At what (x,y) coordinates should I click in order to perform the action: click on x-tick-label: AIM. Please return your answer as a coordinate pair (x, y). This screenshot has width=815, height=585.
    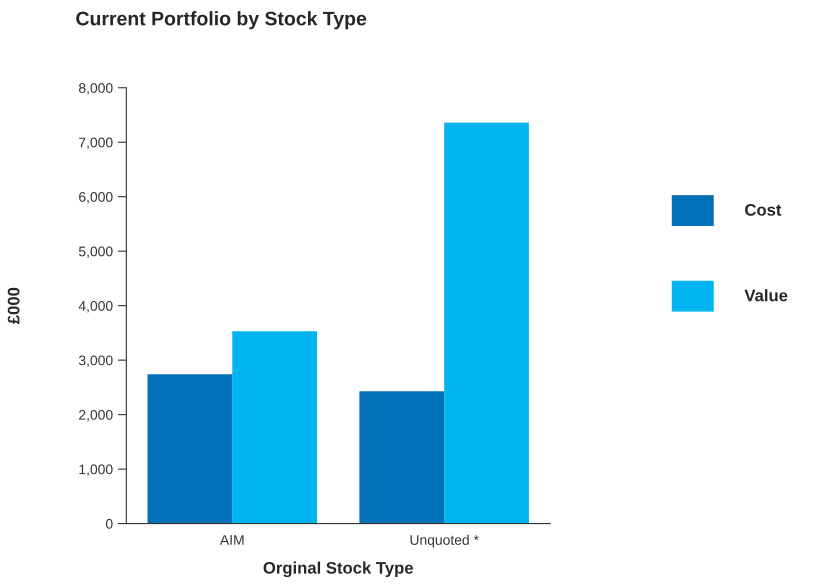
    Looking at the image, I should click on (232, 540).